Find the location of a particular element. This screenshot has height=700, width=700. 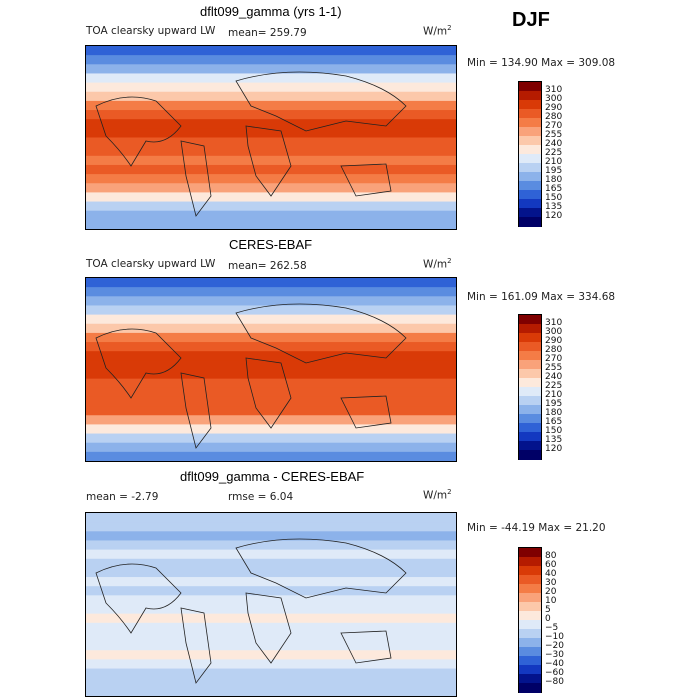

season-title: DJF is located at coordinates (531, 20).